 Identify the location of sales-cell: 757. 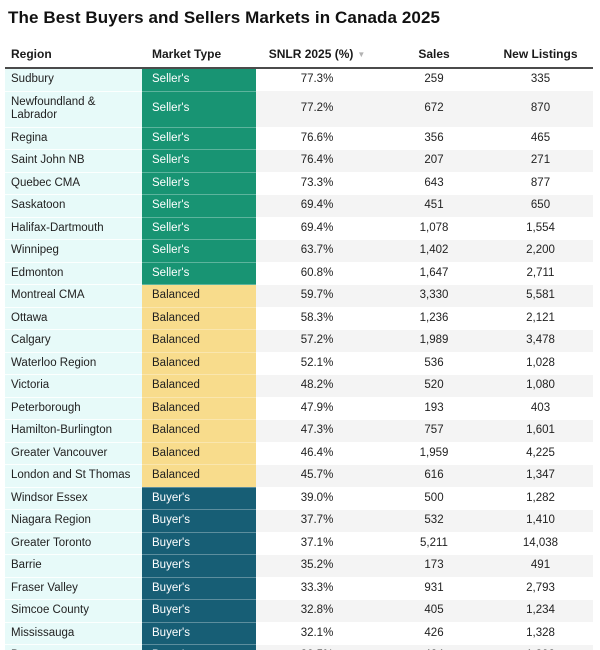
(435, 430).